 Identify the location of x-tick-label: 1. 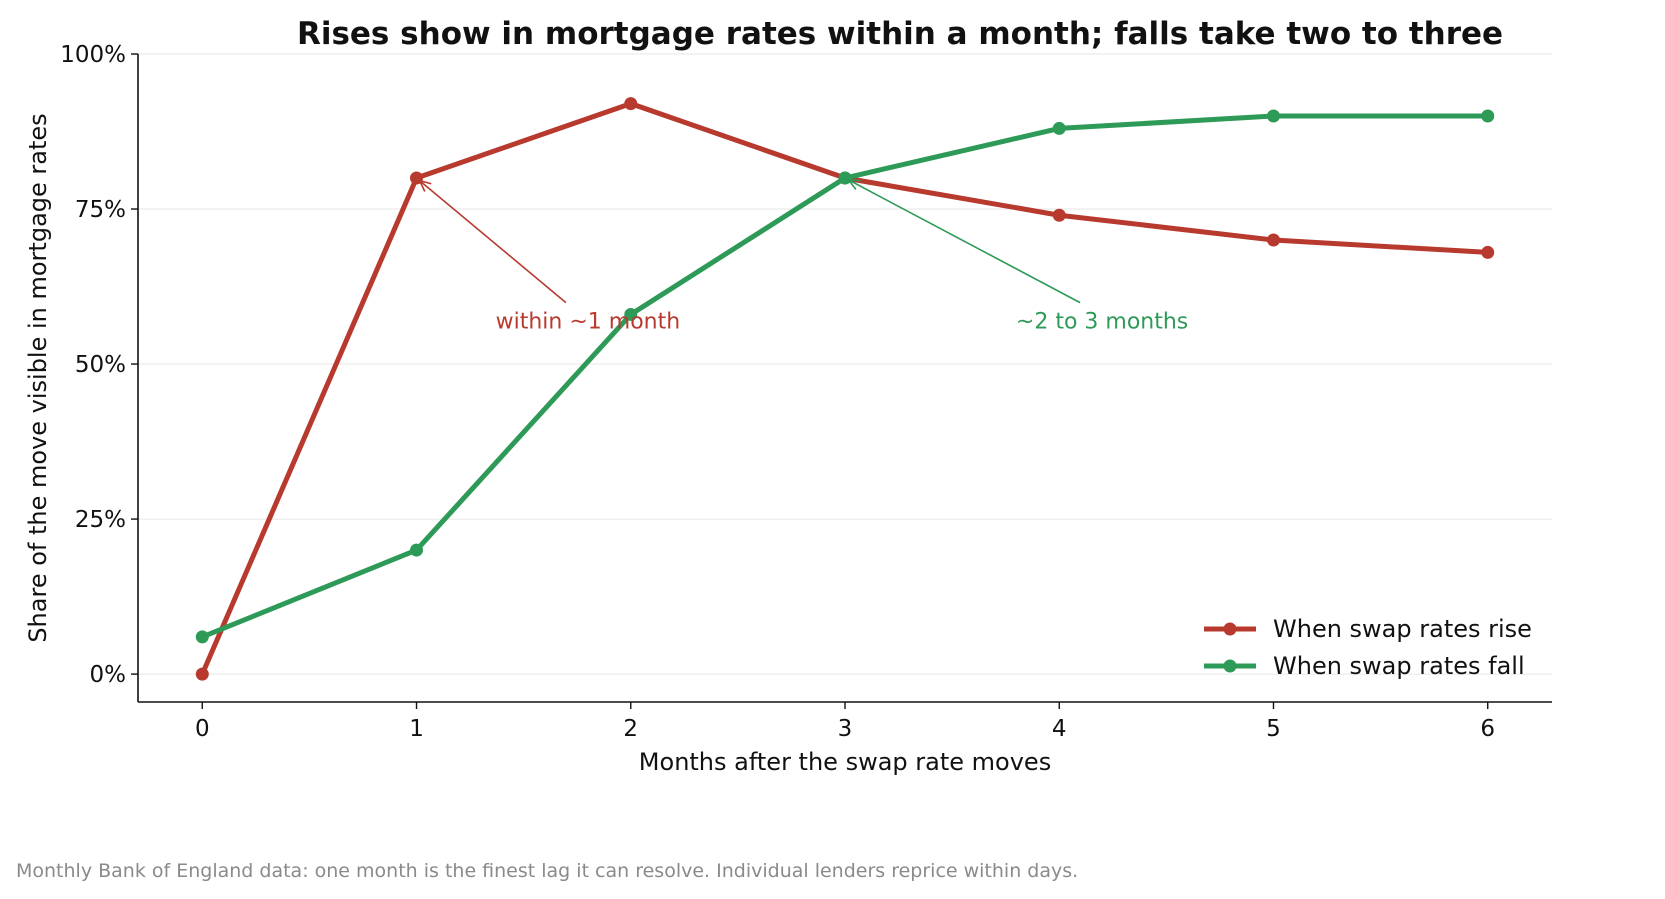
(416, 729).